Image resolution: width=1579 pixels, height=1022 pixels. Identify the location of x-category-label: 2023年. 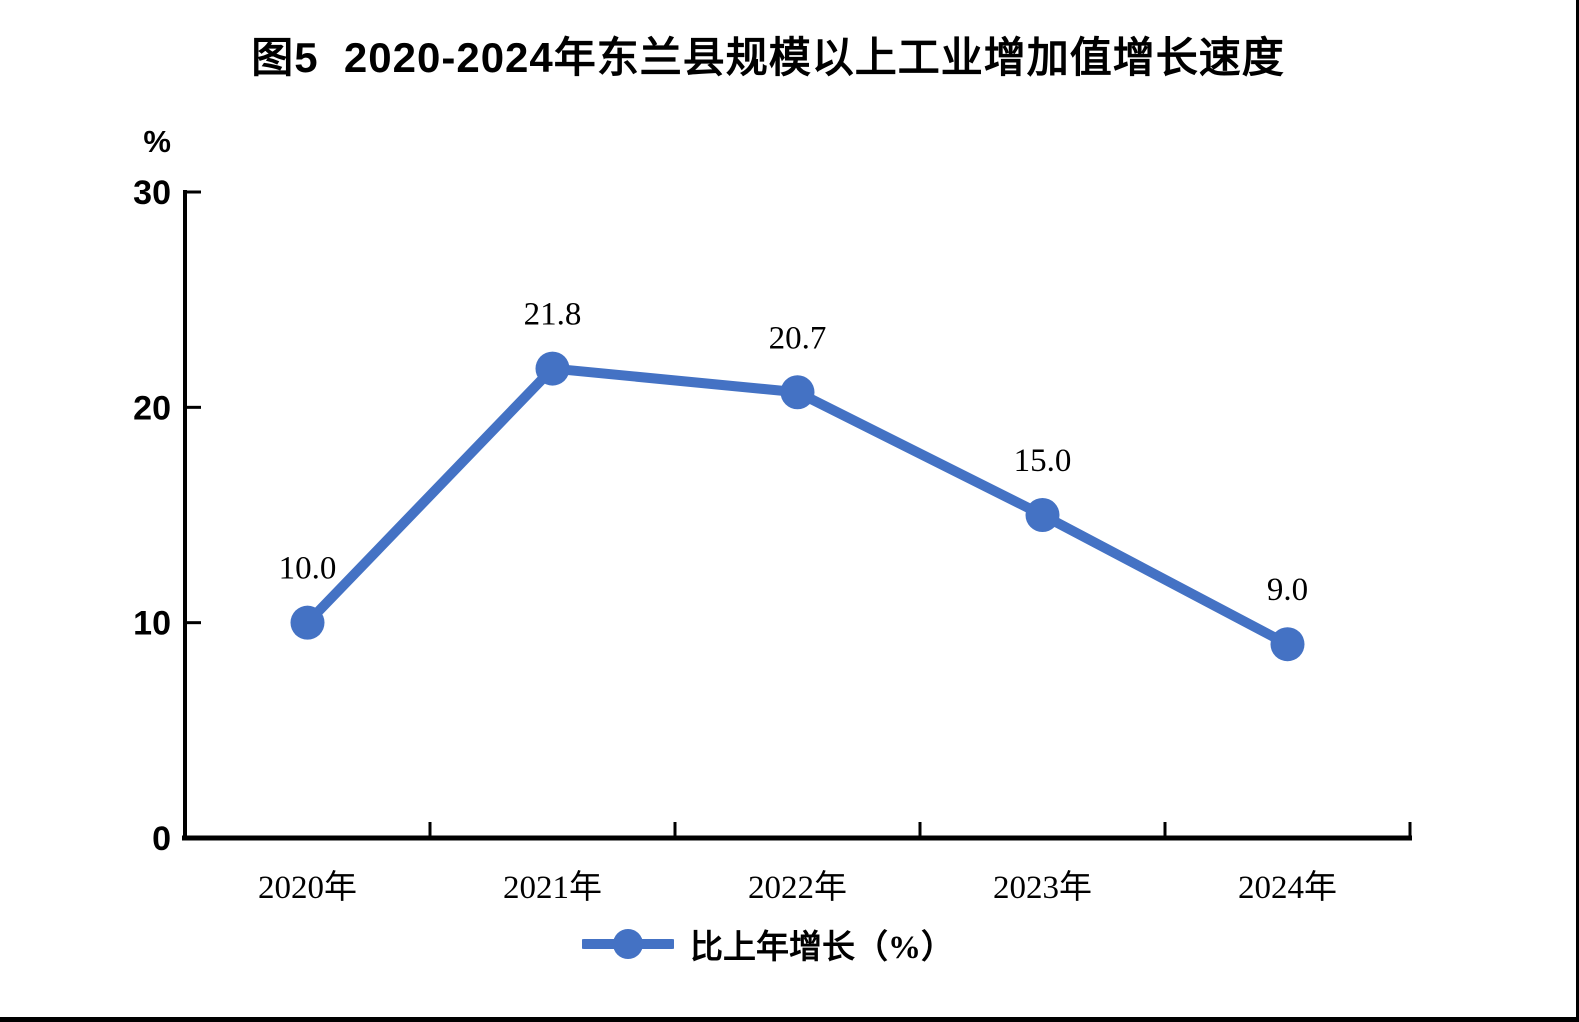
(1042, 887).